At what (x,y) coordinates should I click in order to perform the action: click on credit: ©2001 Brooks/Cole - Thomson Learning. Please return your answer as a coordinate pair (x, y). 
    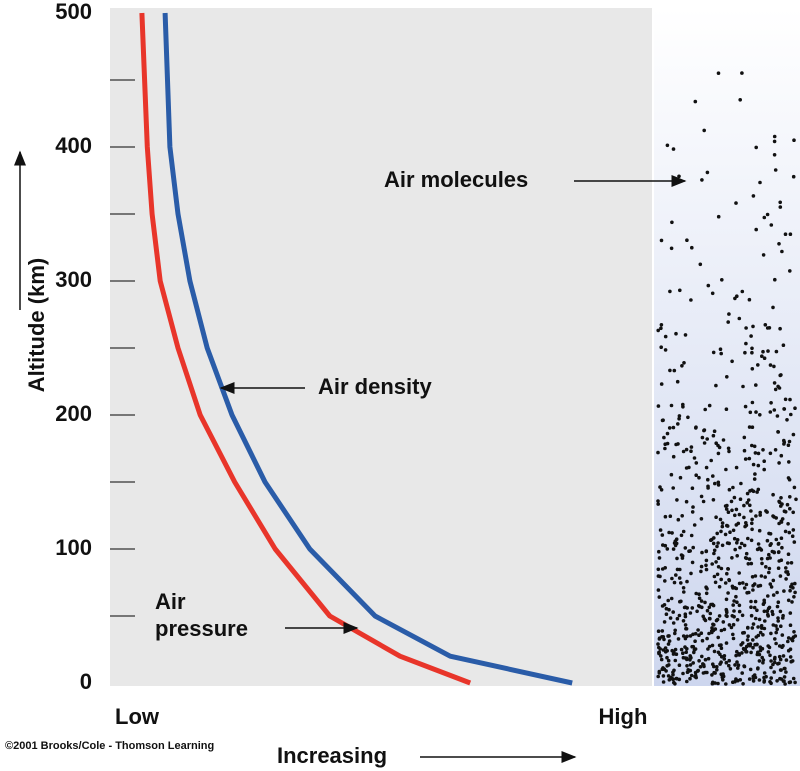
    Looking at the image, I should click on (109, 746).